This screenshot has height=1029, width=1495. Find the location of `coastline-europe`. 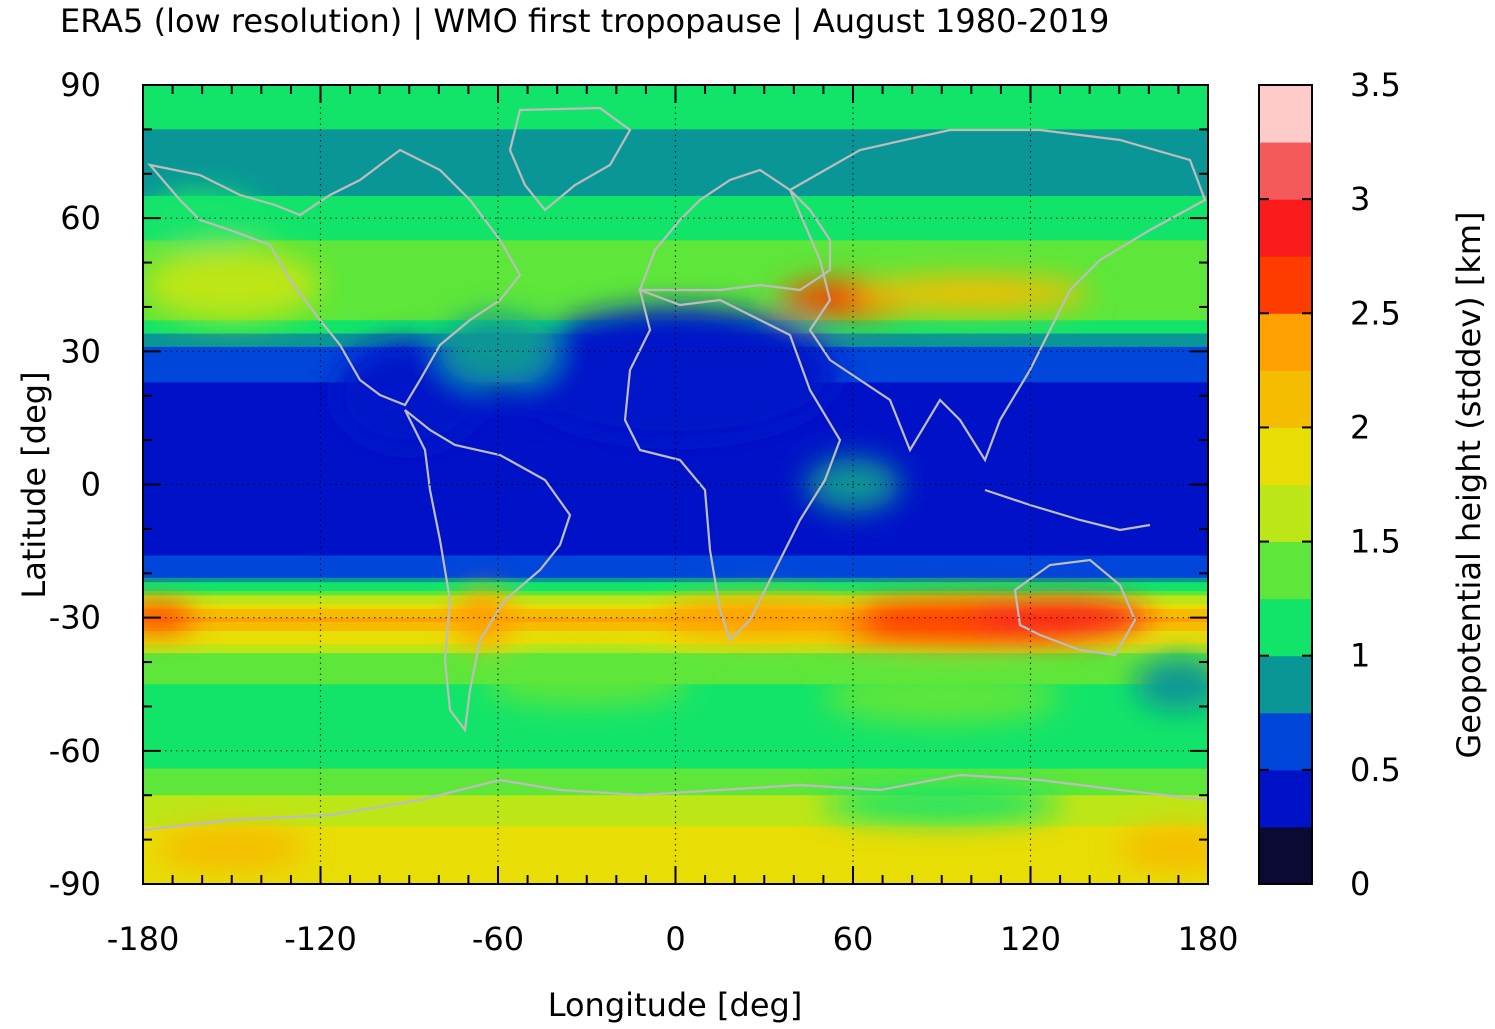

coastline-europe is located at coordinates (735, 230).